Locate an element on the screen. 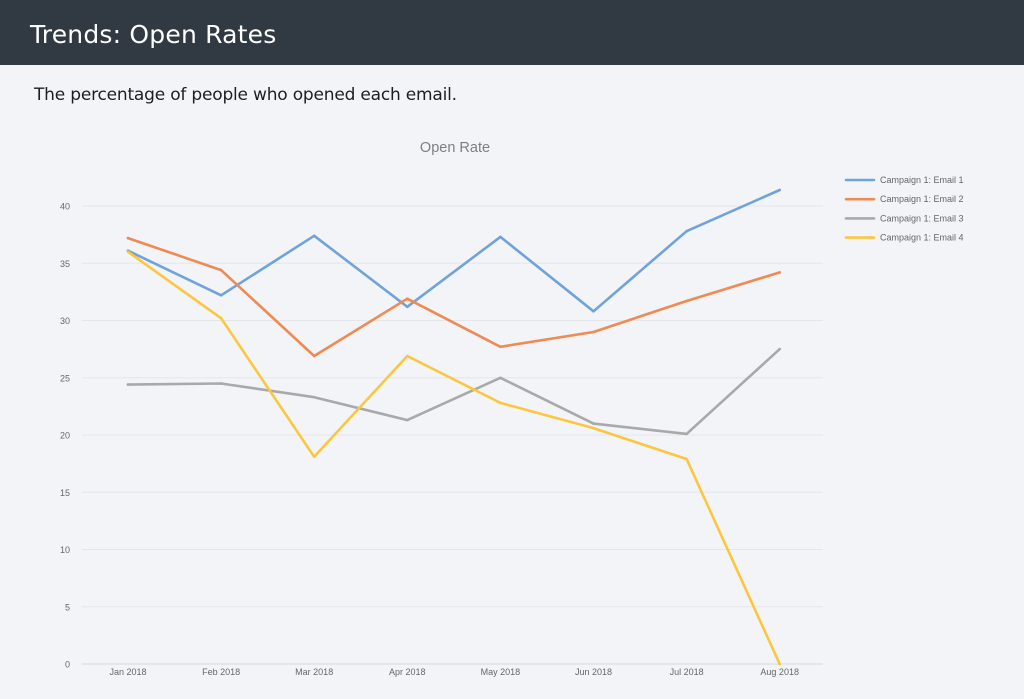 The height and width of the screenshot is (699, 1024). y-tick-label: 35 is located at coordinates (65, 264).